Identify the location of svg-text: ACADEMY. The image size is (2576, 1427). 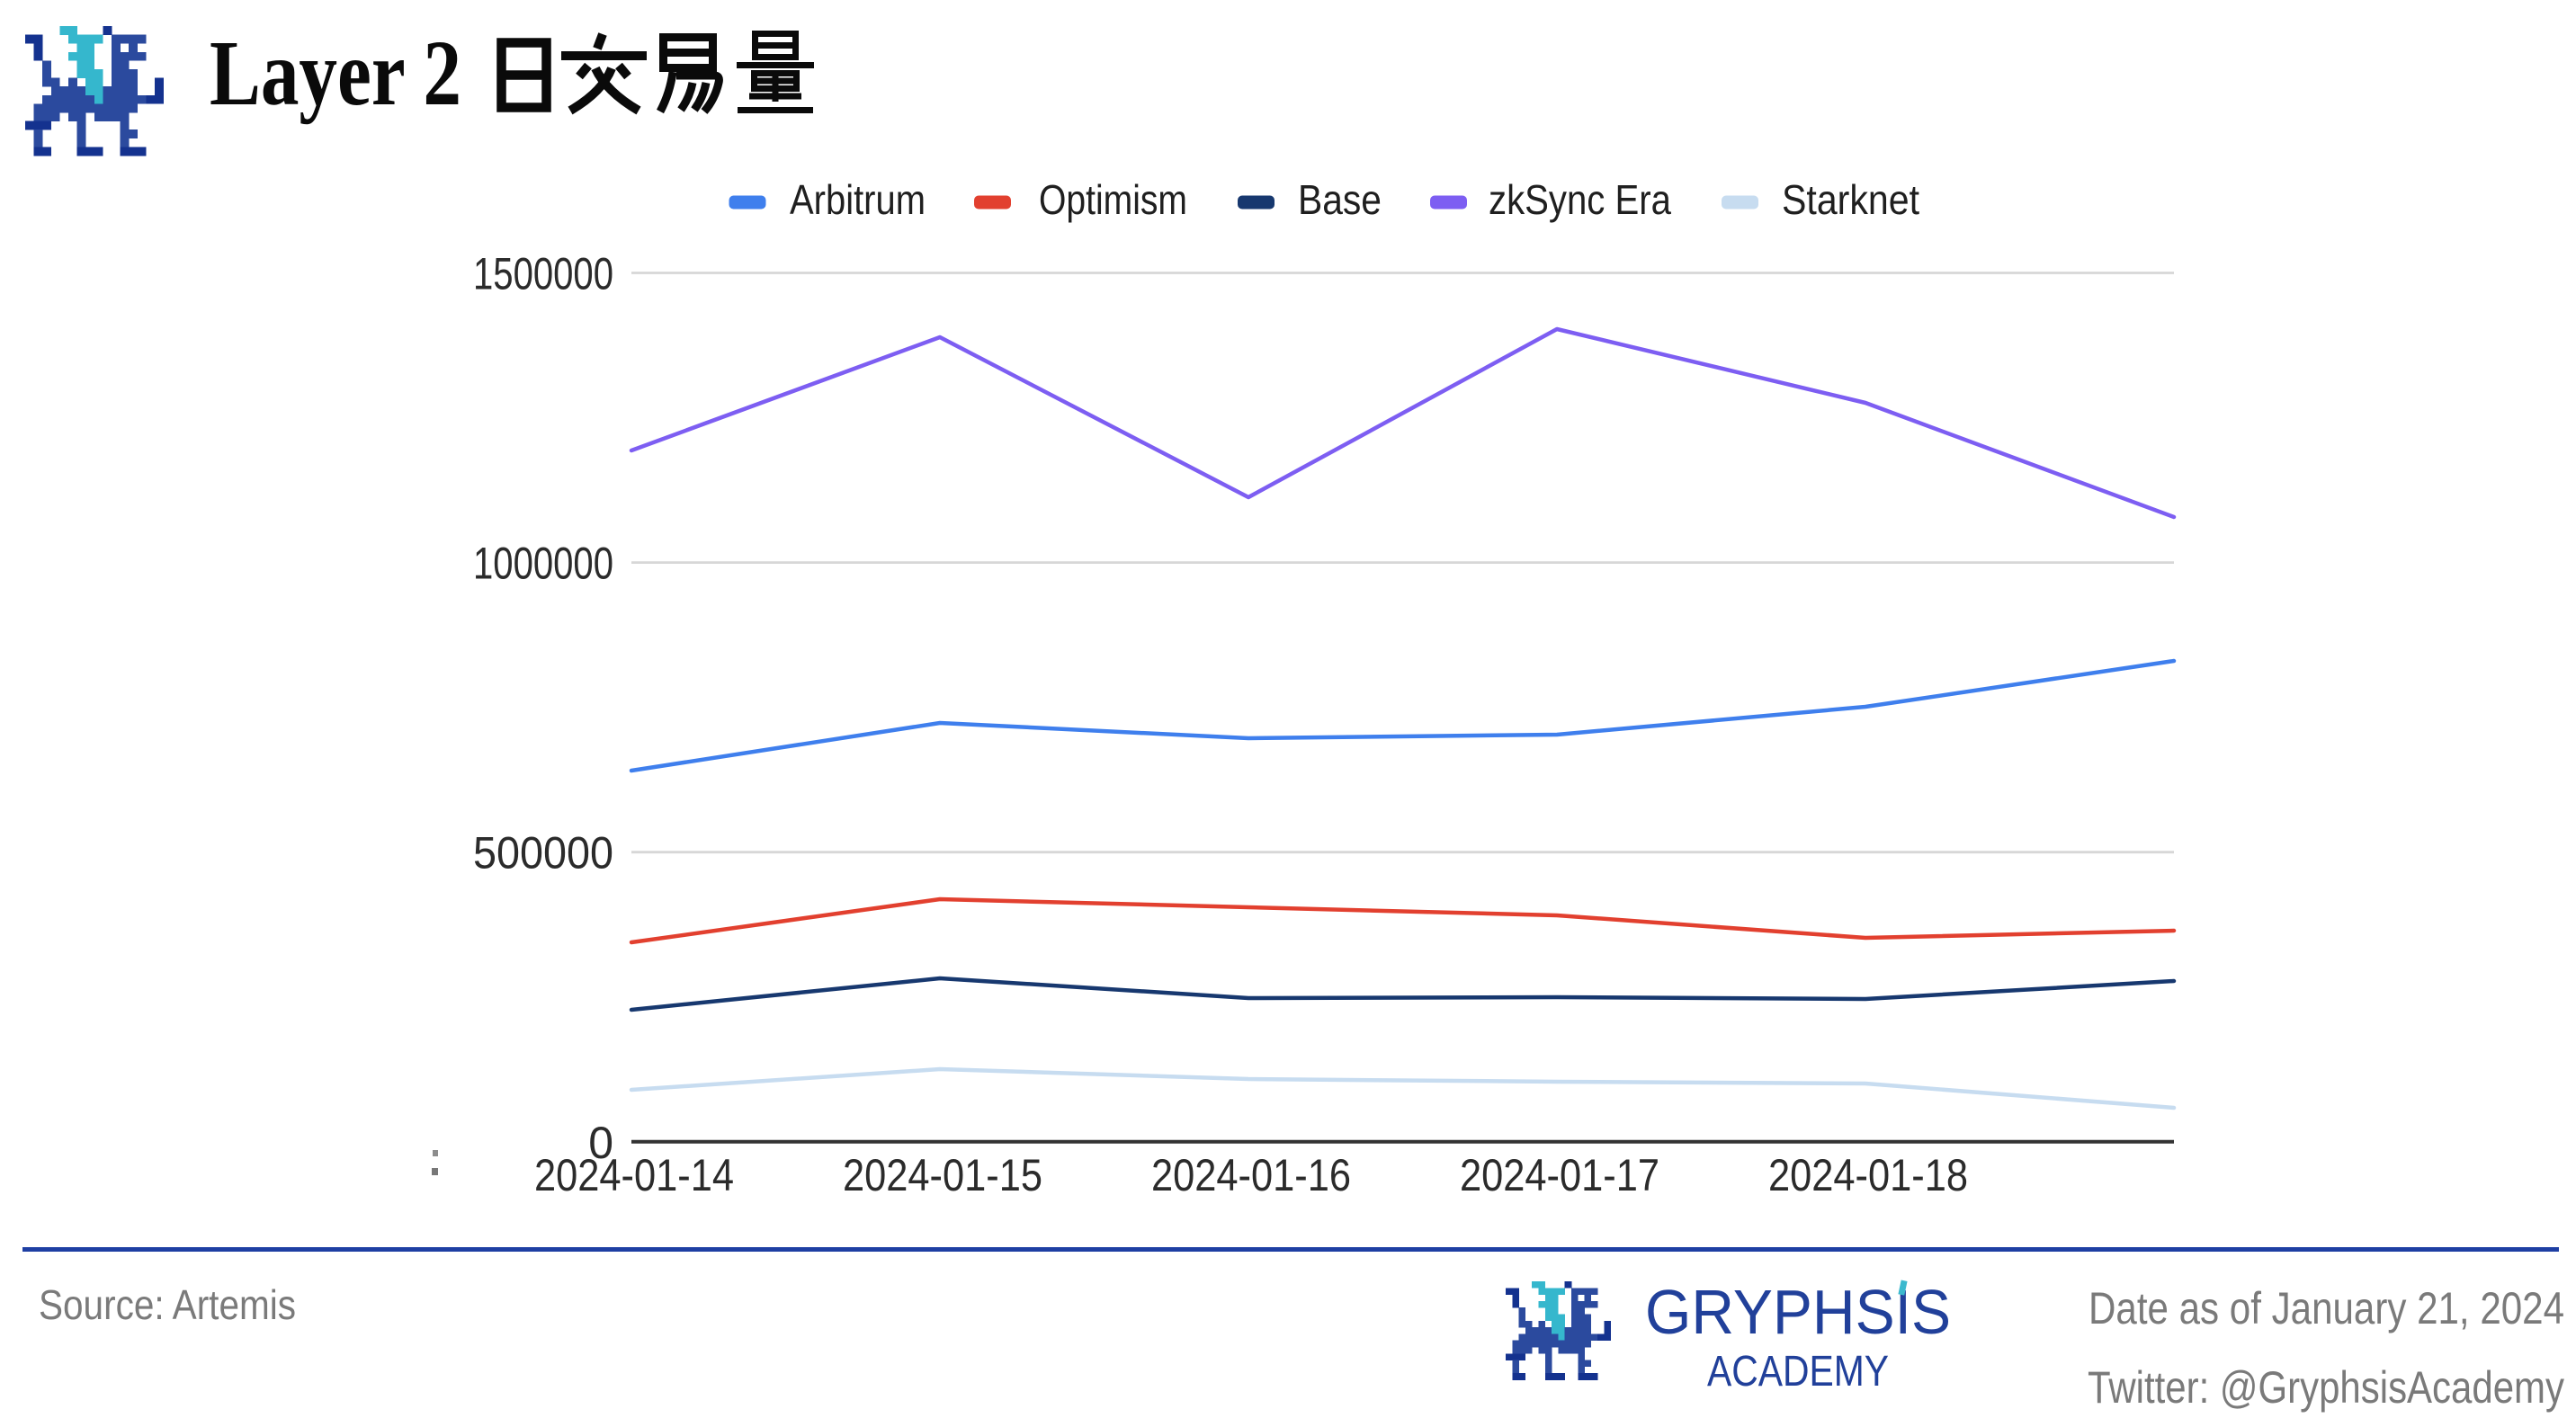
(1798, 1372).